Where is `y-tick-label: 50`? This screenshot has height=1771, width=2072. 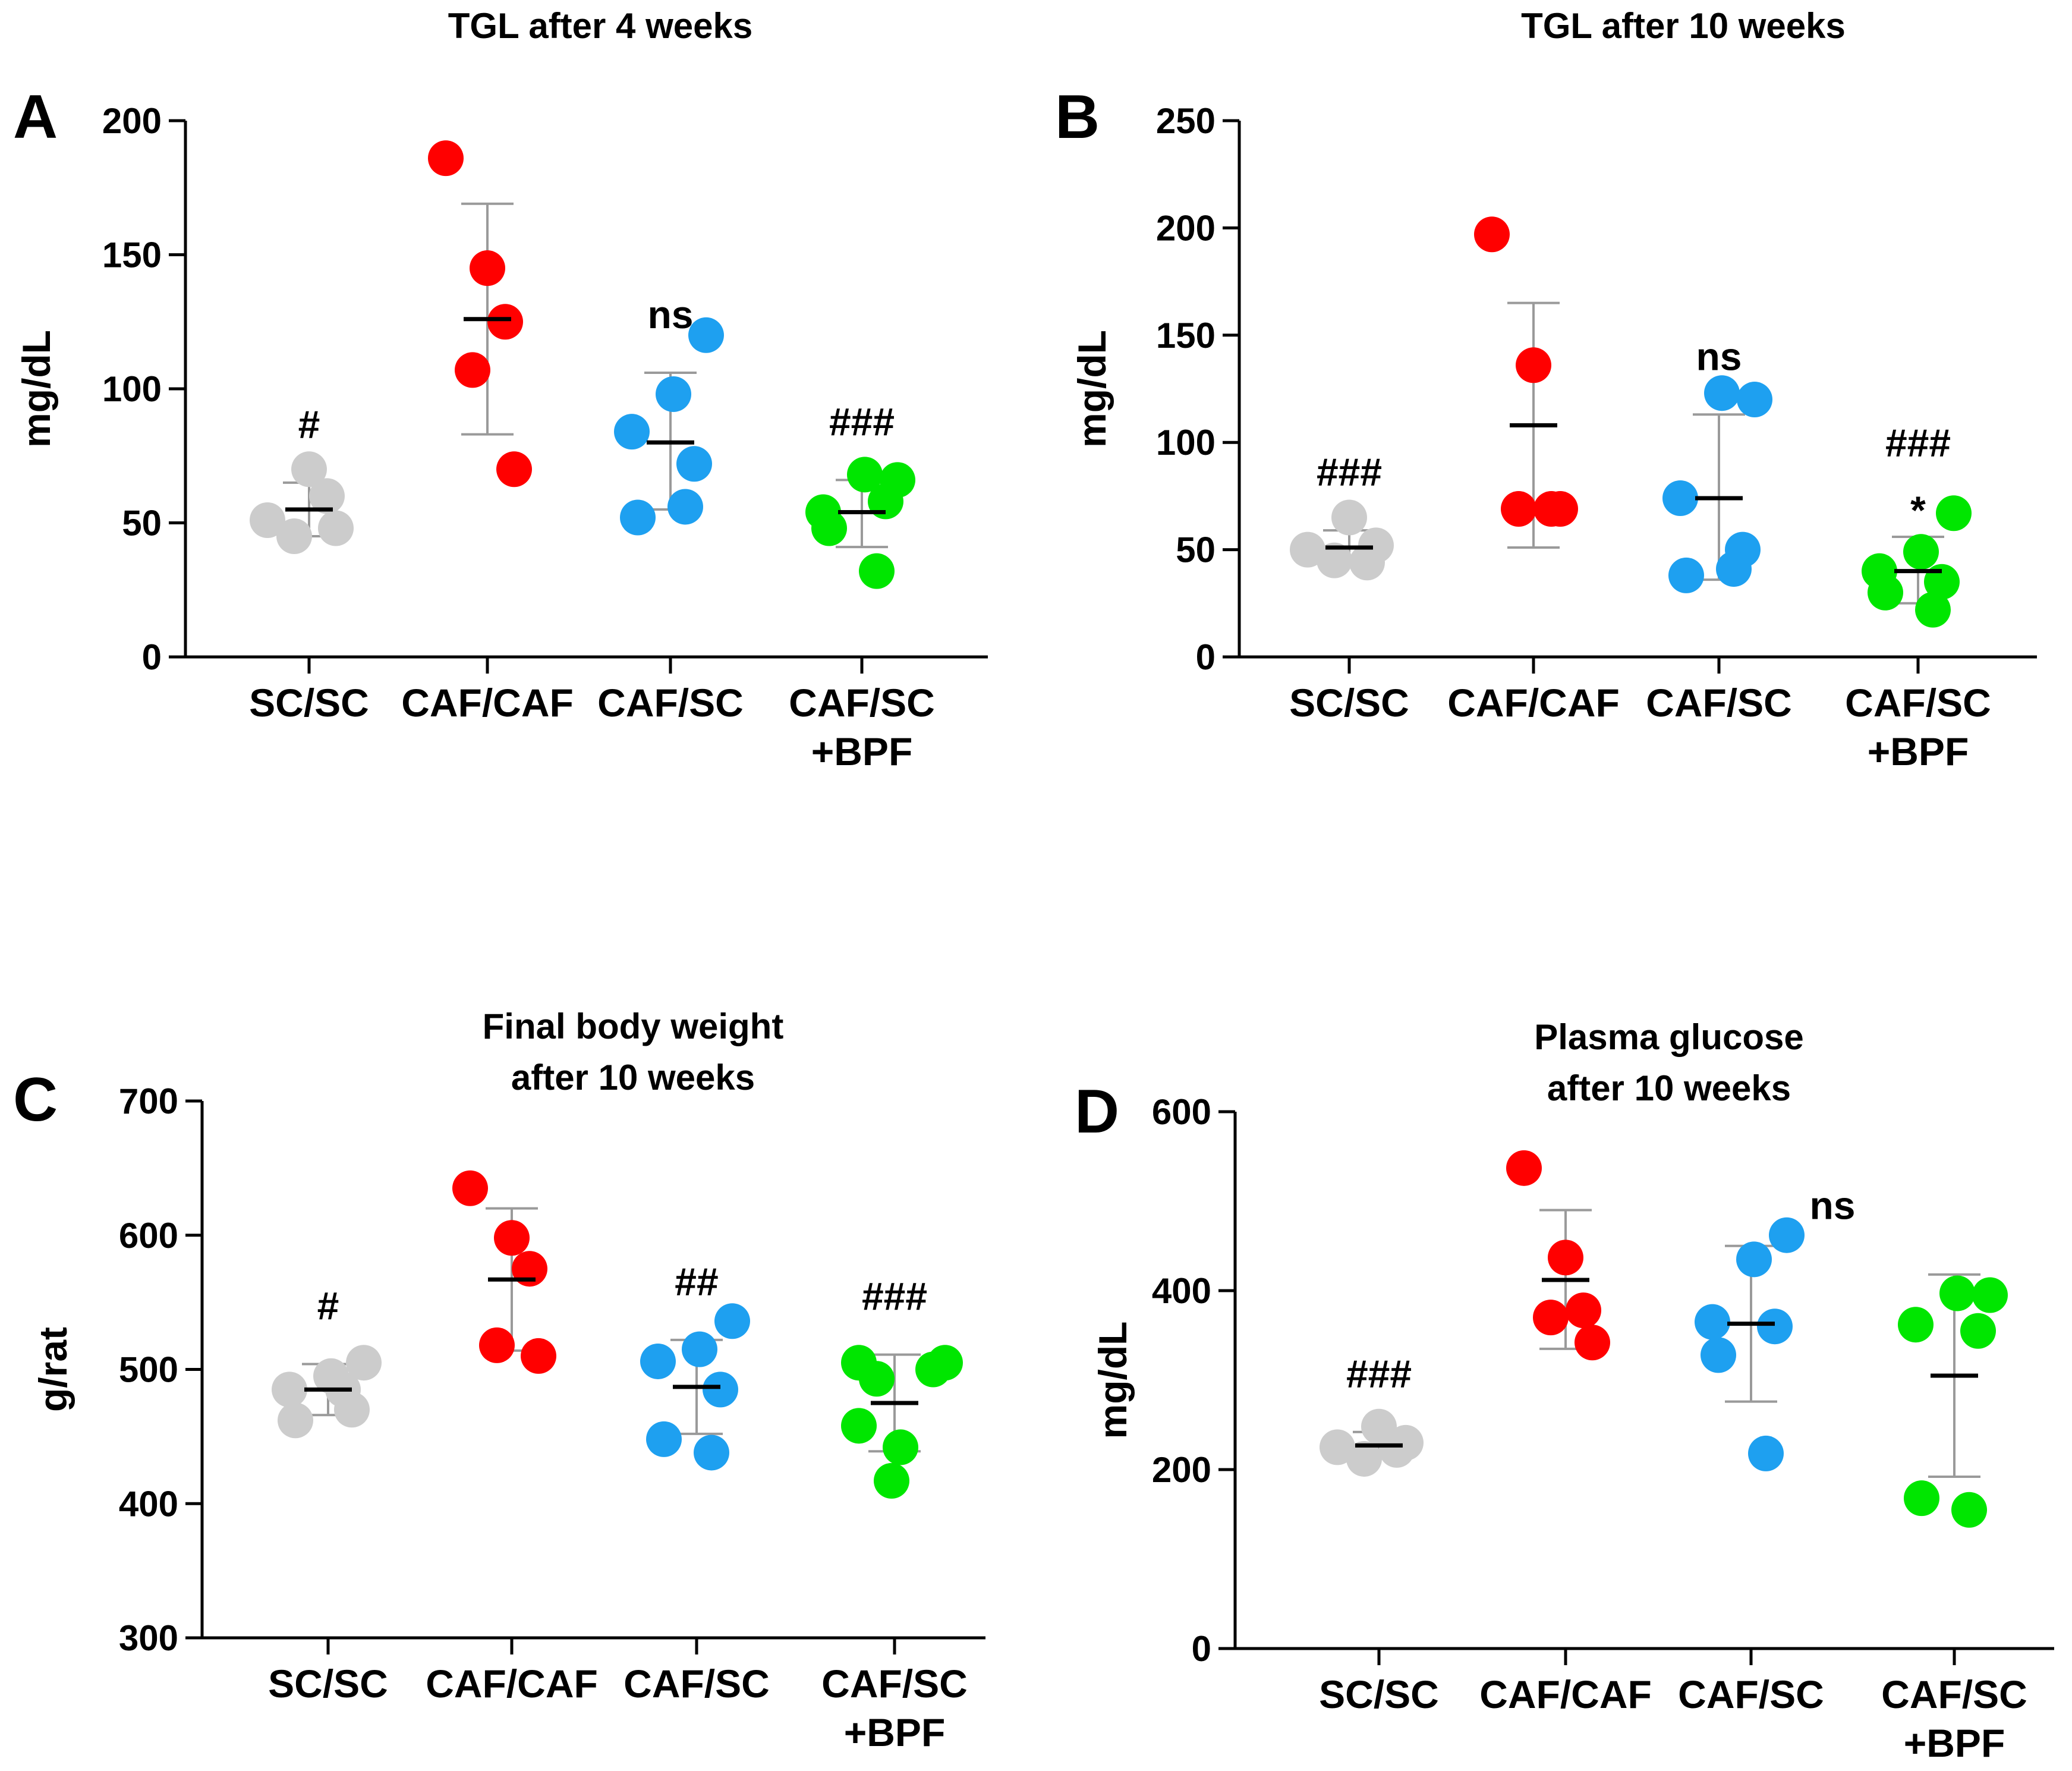 y-tick-label: 50 is located at coordinates (1196, 550).